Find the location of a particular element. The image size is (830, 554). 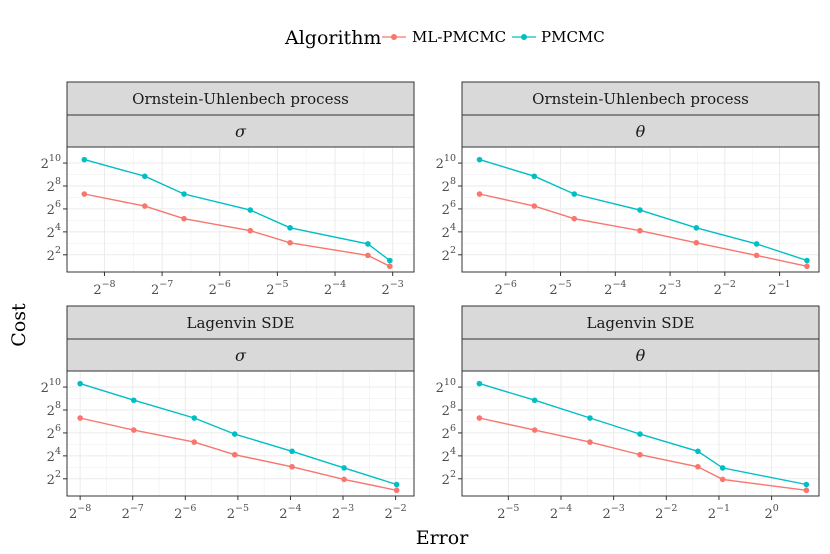

strip-title: Lagenvin SDE is located at coordinates (241, 323).